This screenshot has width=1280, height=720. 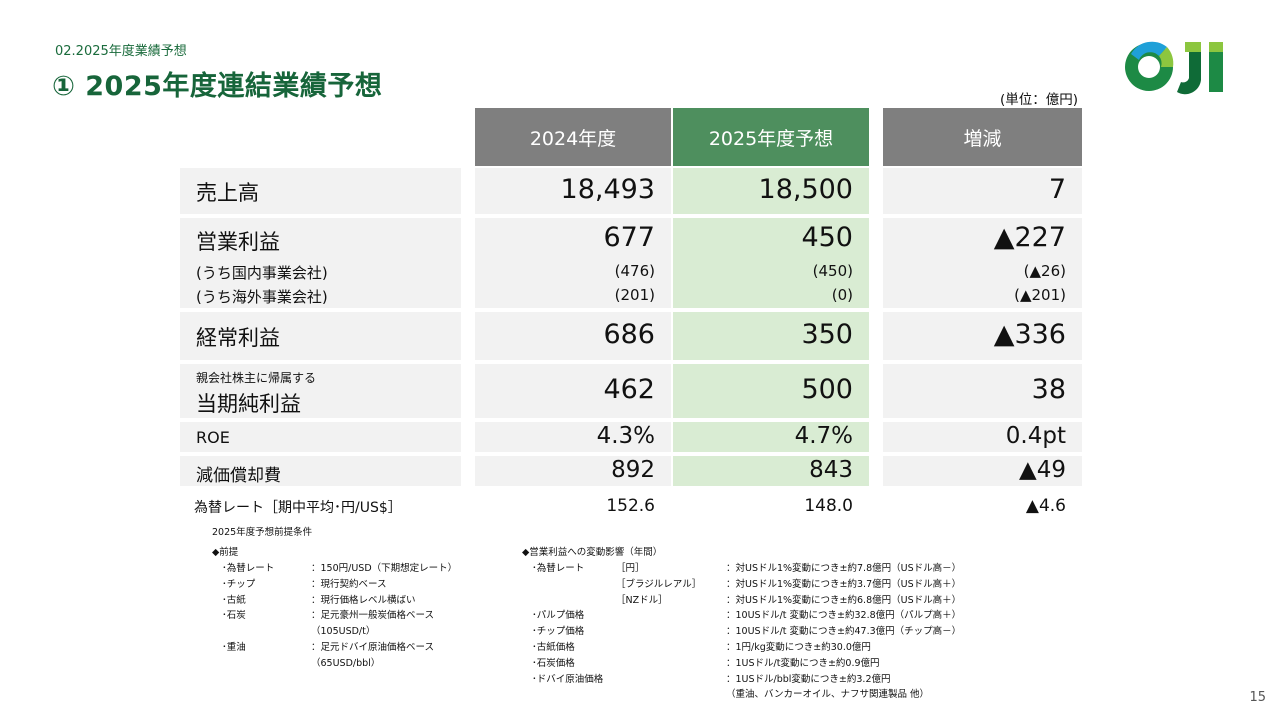 I want to click on value-2025: 18,500, so click(x=805, y=189).